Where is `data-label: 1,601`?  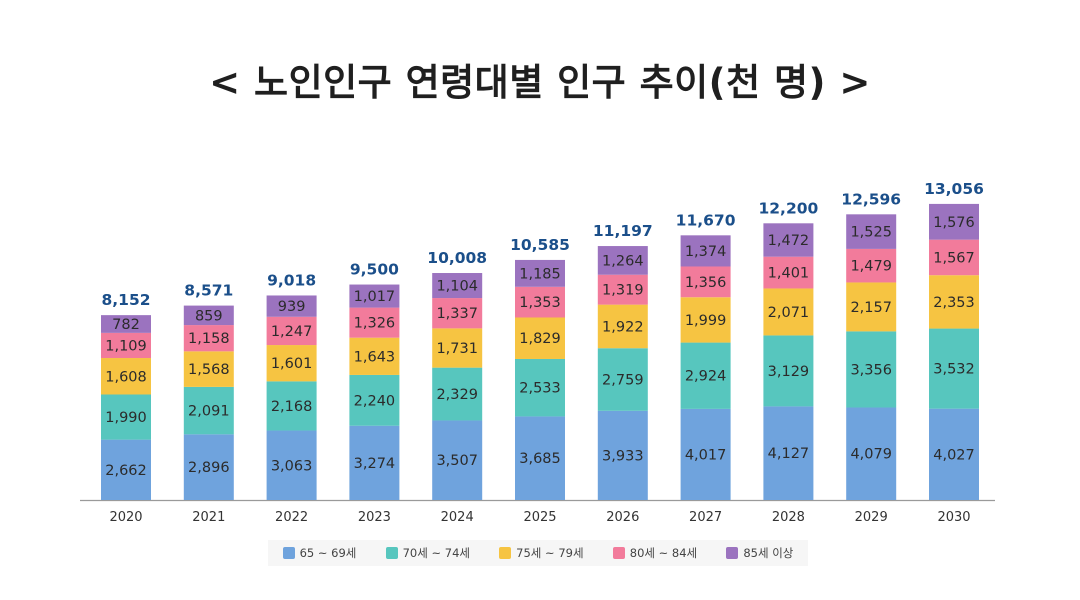
data-label: 1,601 is located at coordinates (292, 364).